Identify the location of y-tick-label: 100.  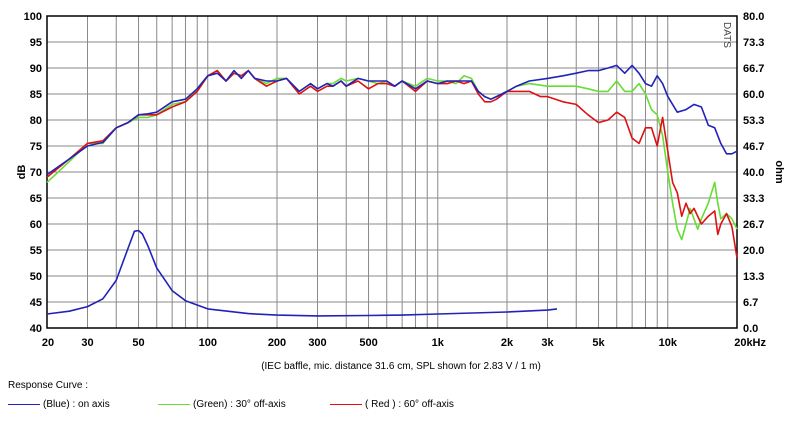
(33, 17).